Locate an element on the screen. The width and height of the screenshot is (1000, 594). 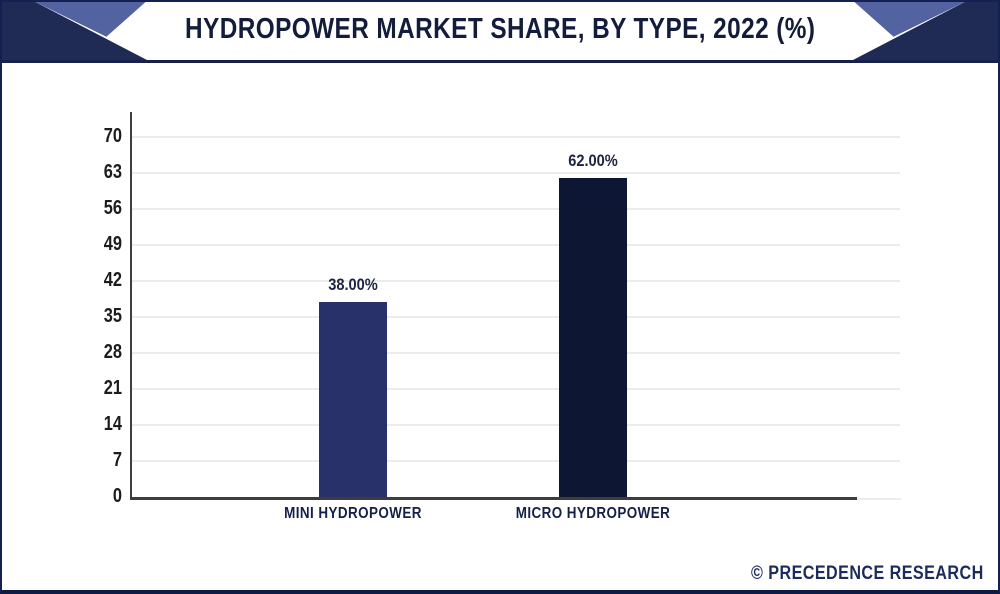
watermark: © PRECEDENCE RESEARCH is located at coordinates (867, 573).